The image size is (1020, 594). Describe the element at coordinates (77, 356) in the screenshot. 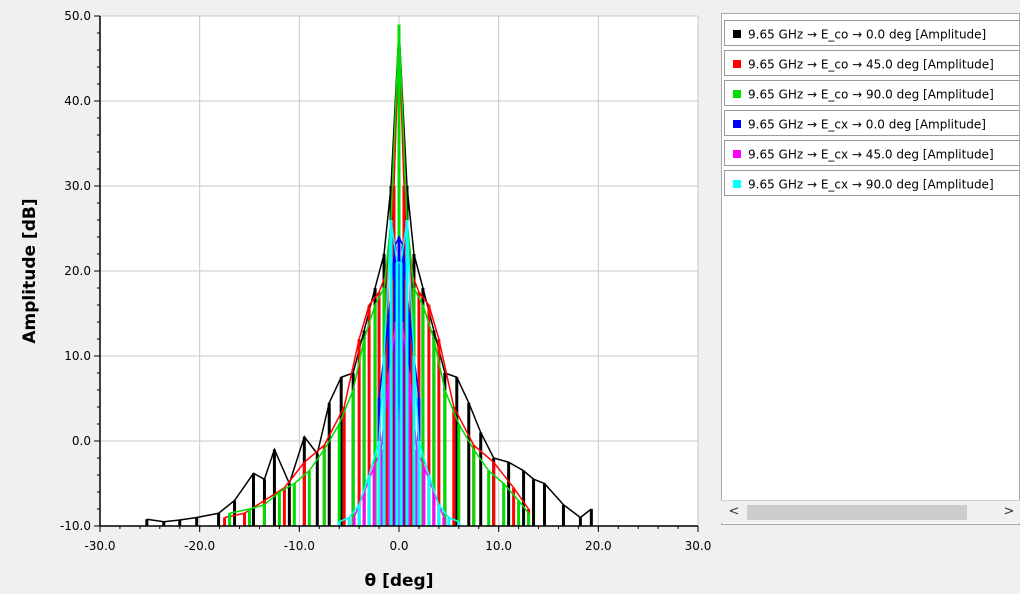

I see `y-tick-label: 10.0` at that location.